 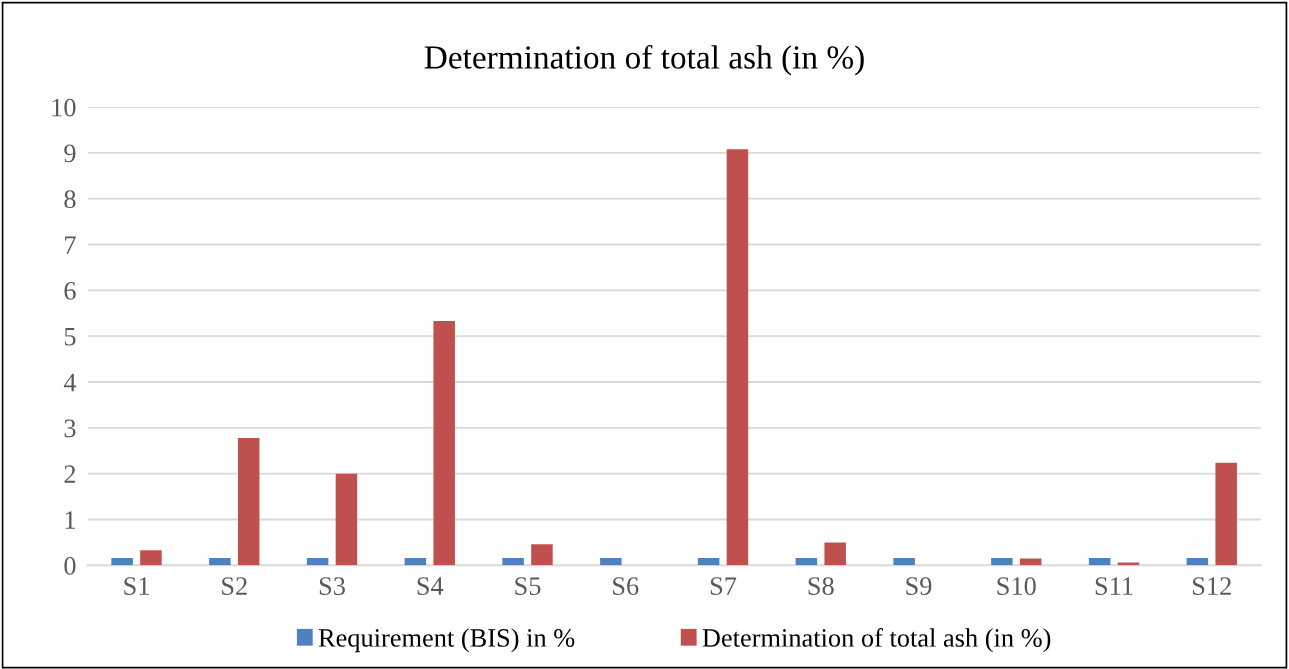 I want to click on x-tick-label: S9, so click(x=919, y=586).